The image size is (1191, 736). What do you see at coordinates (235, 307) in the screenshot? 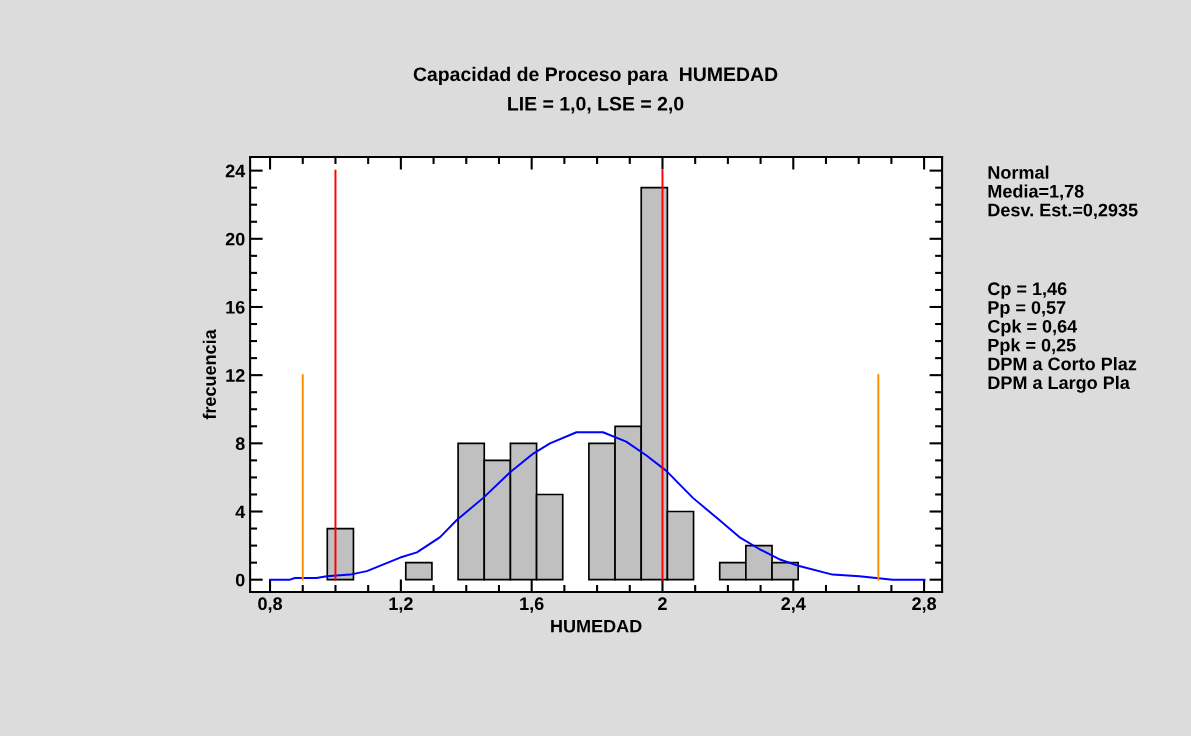
I see `y-tick-label: 16` at bounding box center [235, 307].